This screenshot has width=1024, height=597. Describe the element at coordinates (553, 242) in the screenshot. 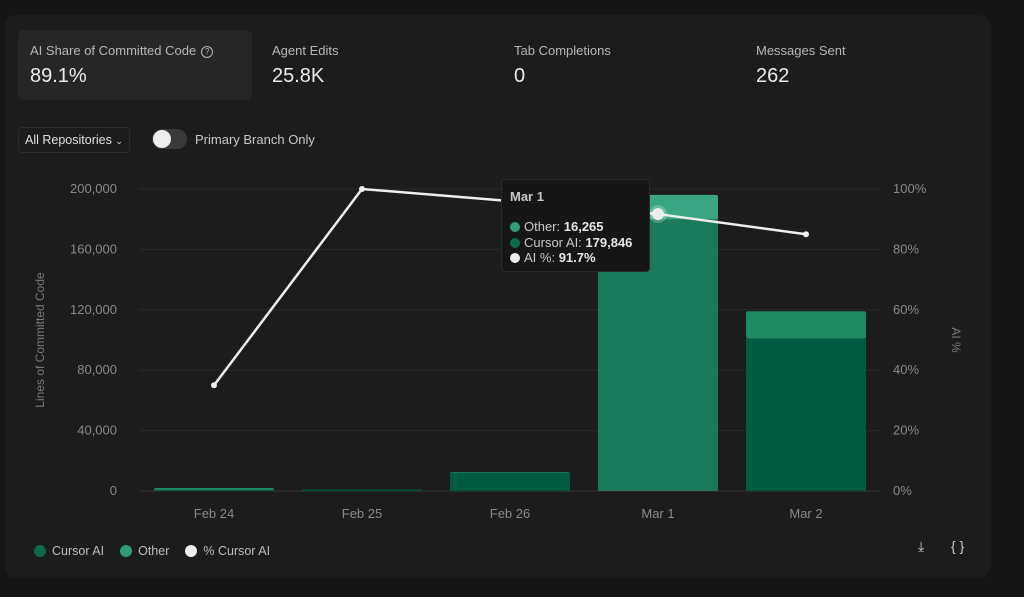

I see `tooltip-cursor-label: Cursor AI:` at that location.